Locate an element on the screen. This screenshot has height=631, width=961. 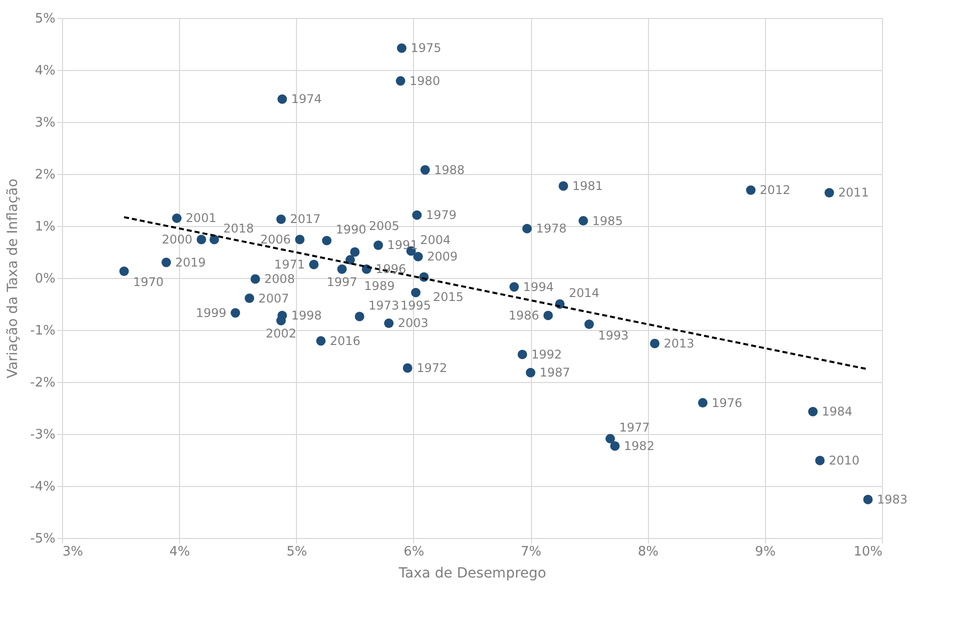
annotation: 2019 is located at coordinates (190, 262).